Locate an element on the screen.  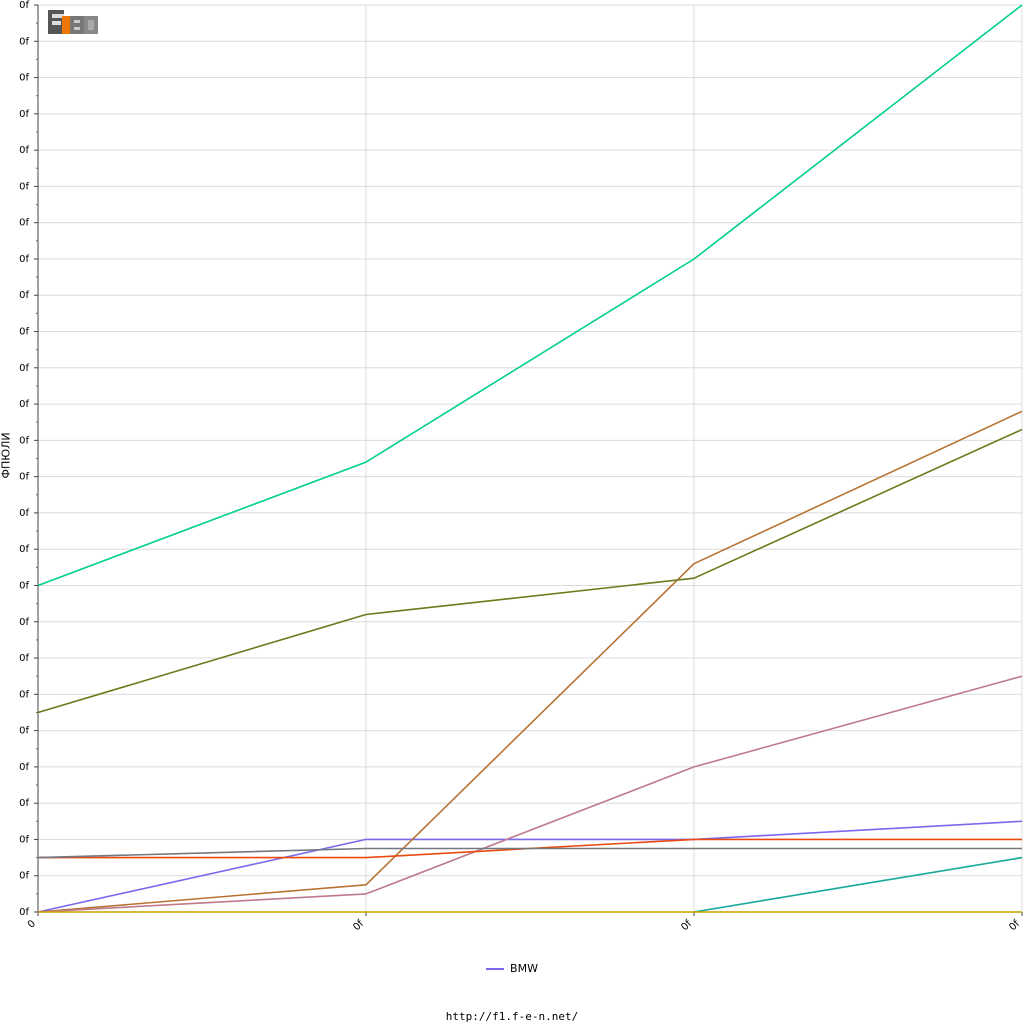
legend-swatch is located at coordinates (495, 969).